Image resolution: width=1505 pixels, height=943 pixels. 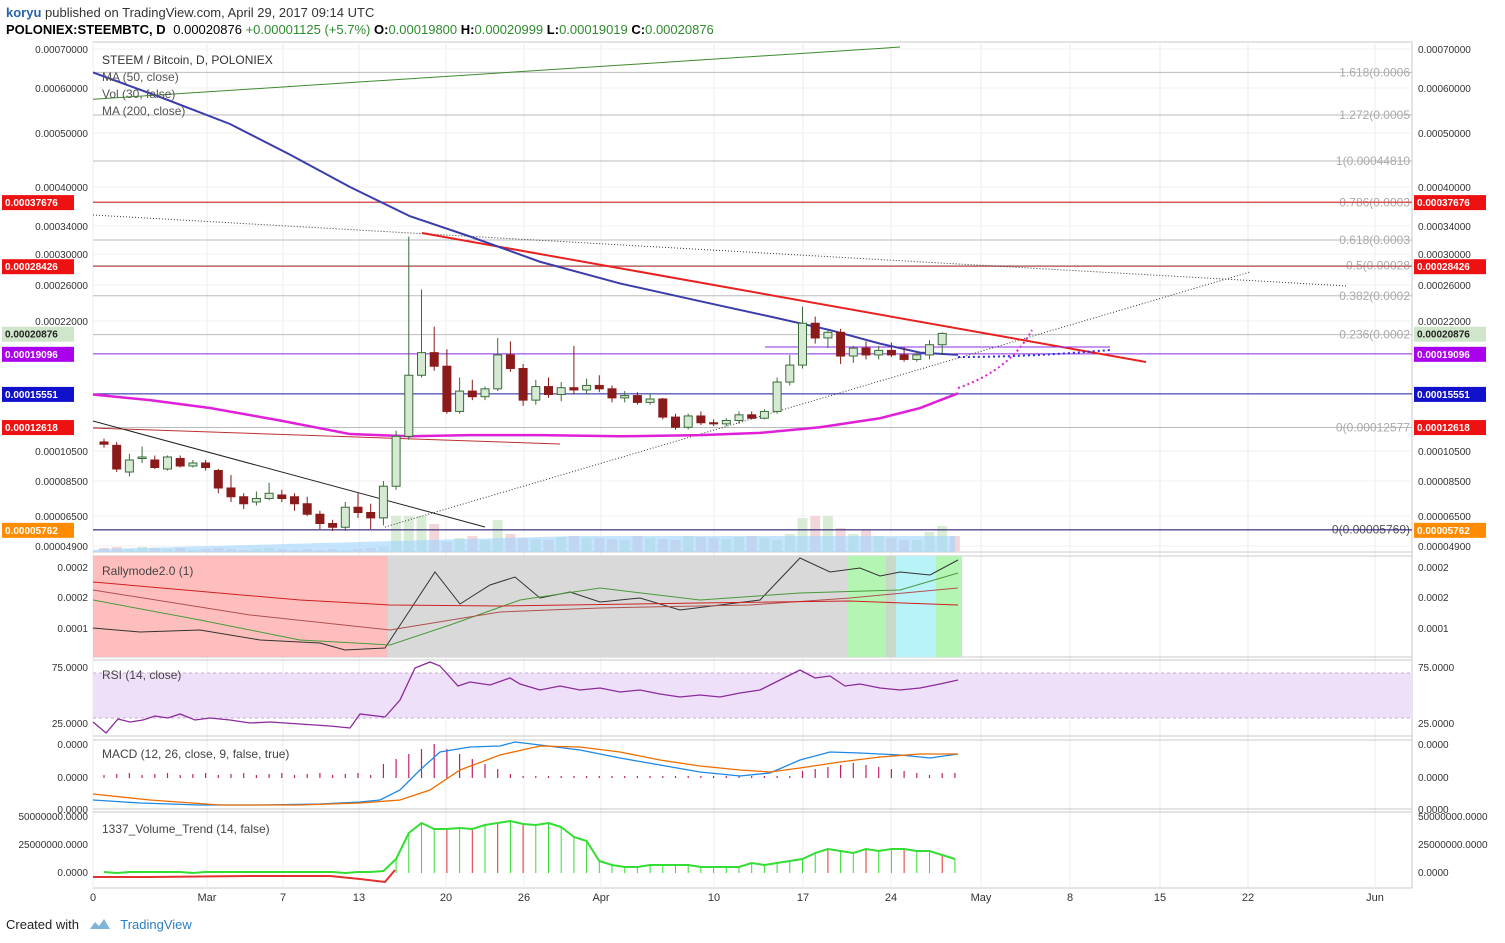 What do you see at coordinates (100, 925) in the screenshot?
I see `tradingview-logo-icon` at bounding box center [100, 925].